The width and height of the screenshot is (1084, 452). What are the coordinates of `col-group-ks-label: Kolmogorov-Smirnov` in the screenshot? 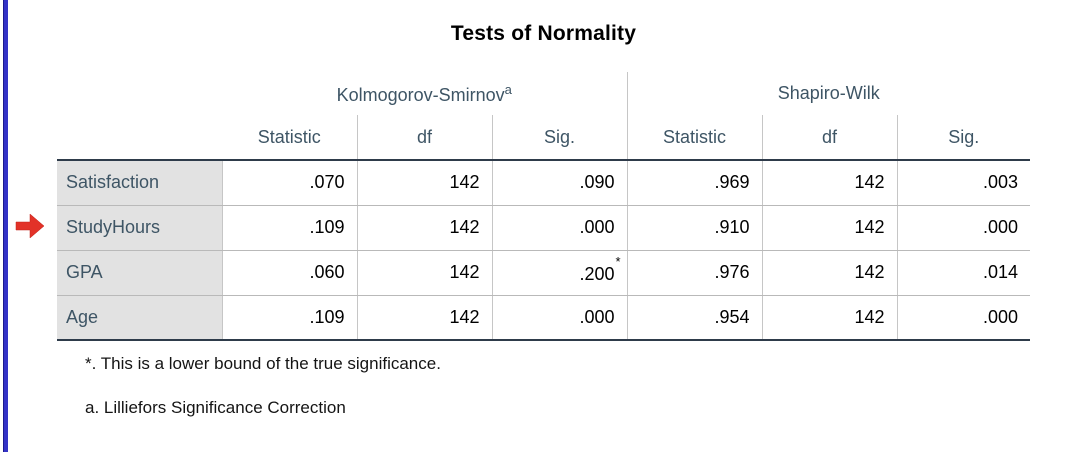 It's located at (420, 94).